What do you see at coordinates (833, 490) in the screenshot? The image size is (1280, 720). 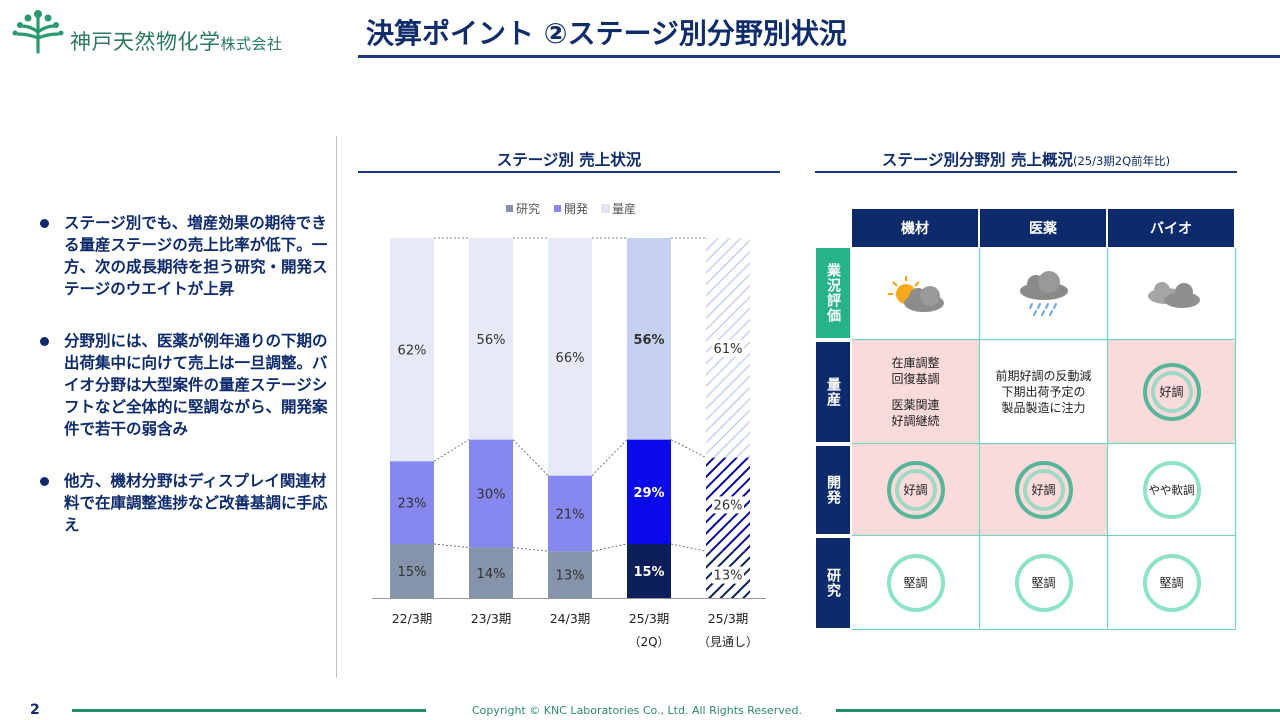 I see `row-header-development: 開発` at bounding box center [833, 490].